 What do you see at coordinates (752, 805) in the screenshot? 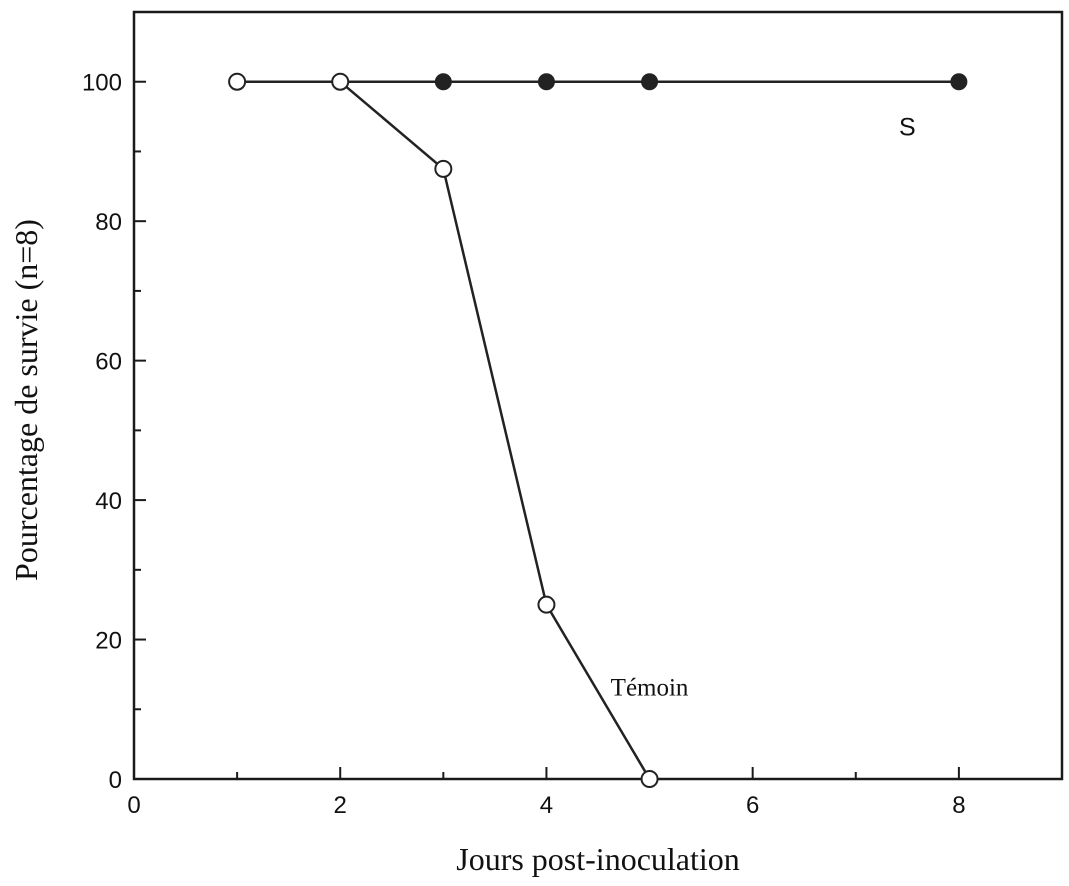
I see `x-tick-label: 6` at bounding box center [752, 805].